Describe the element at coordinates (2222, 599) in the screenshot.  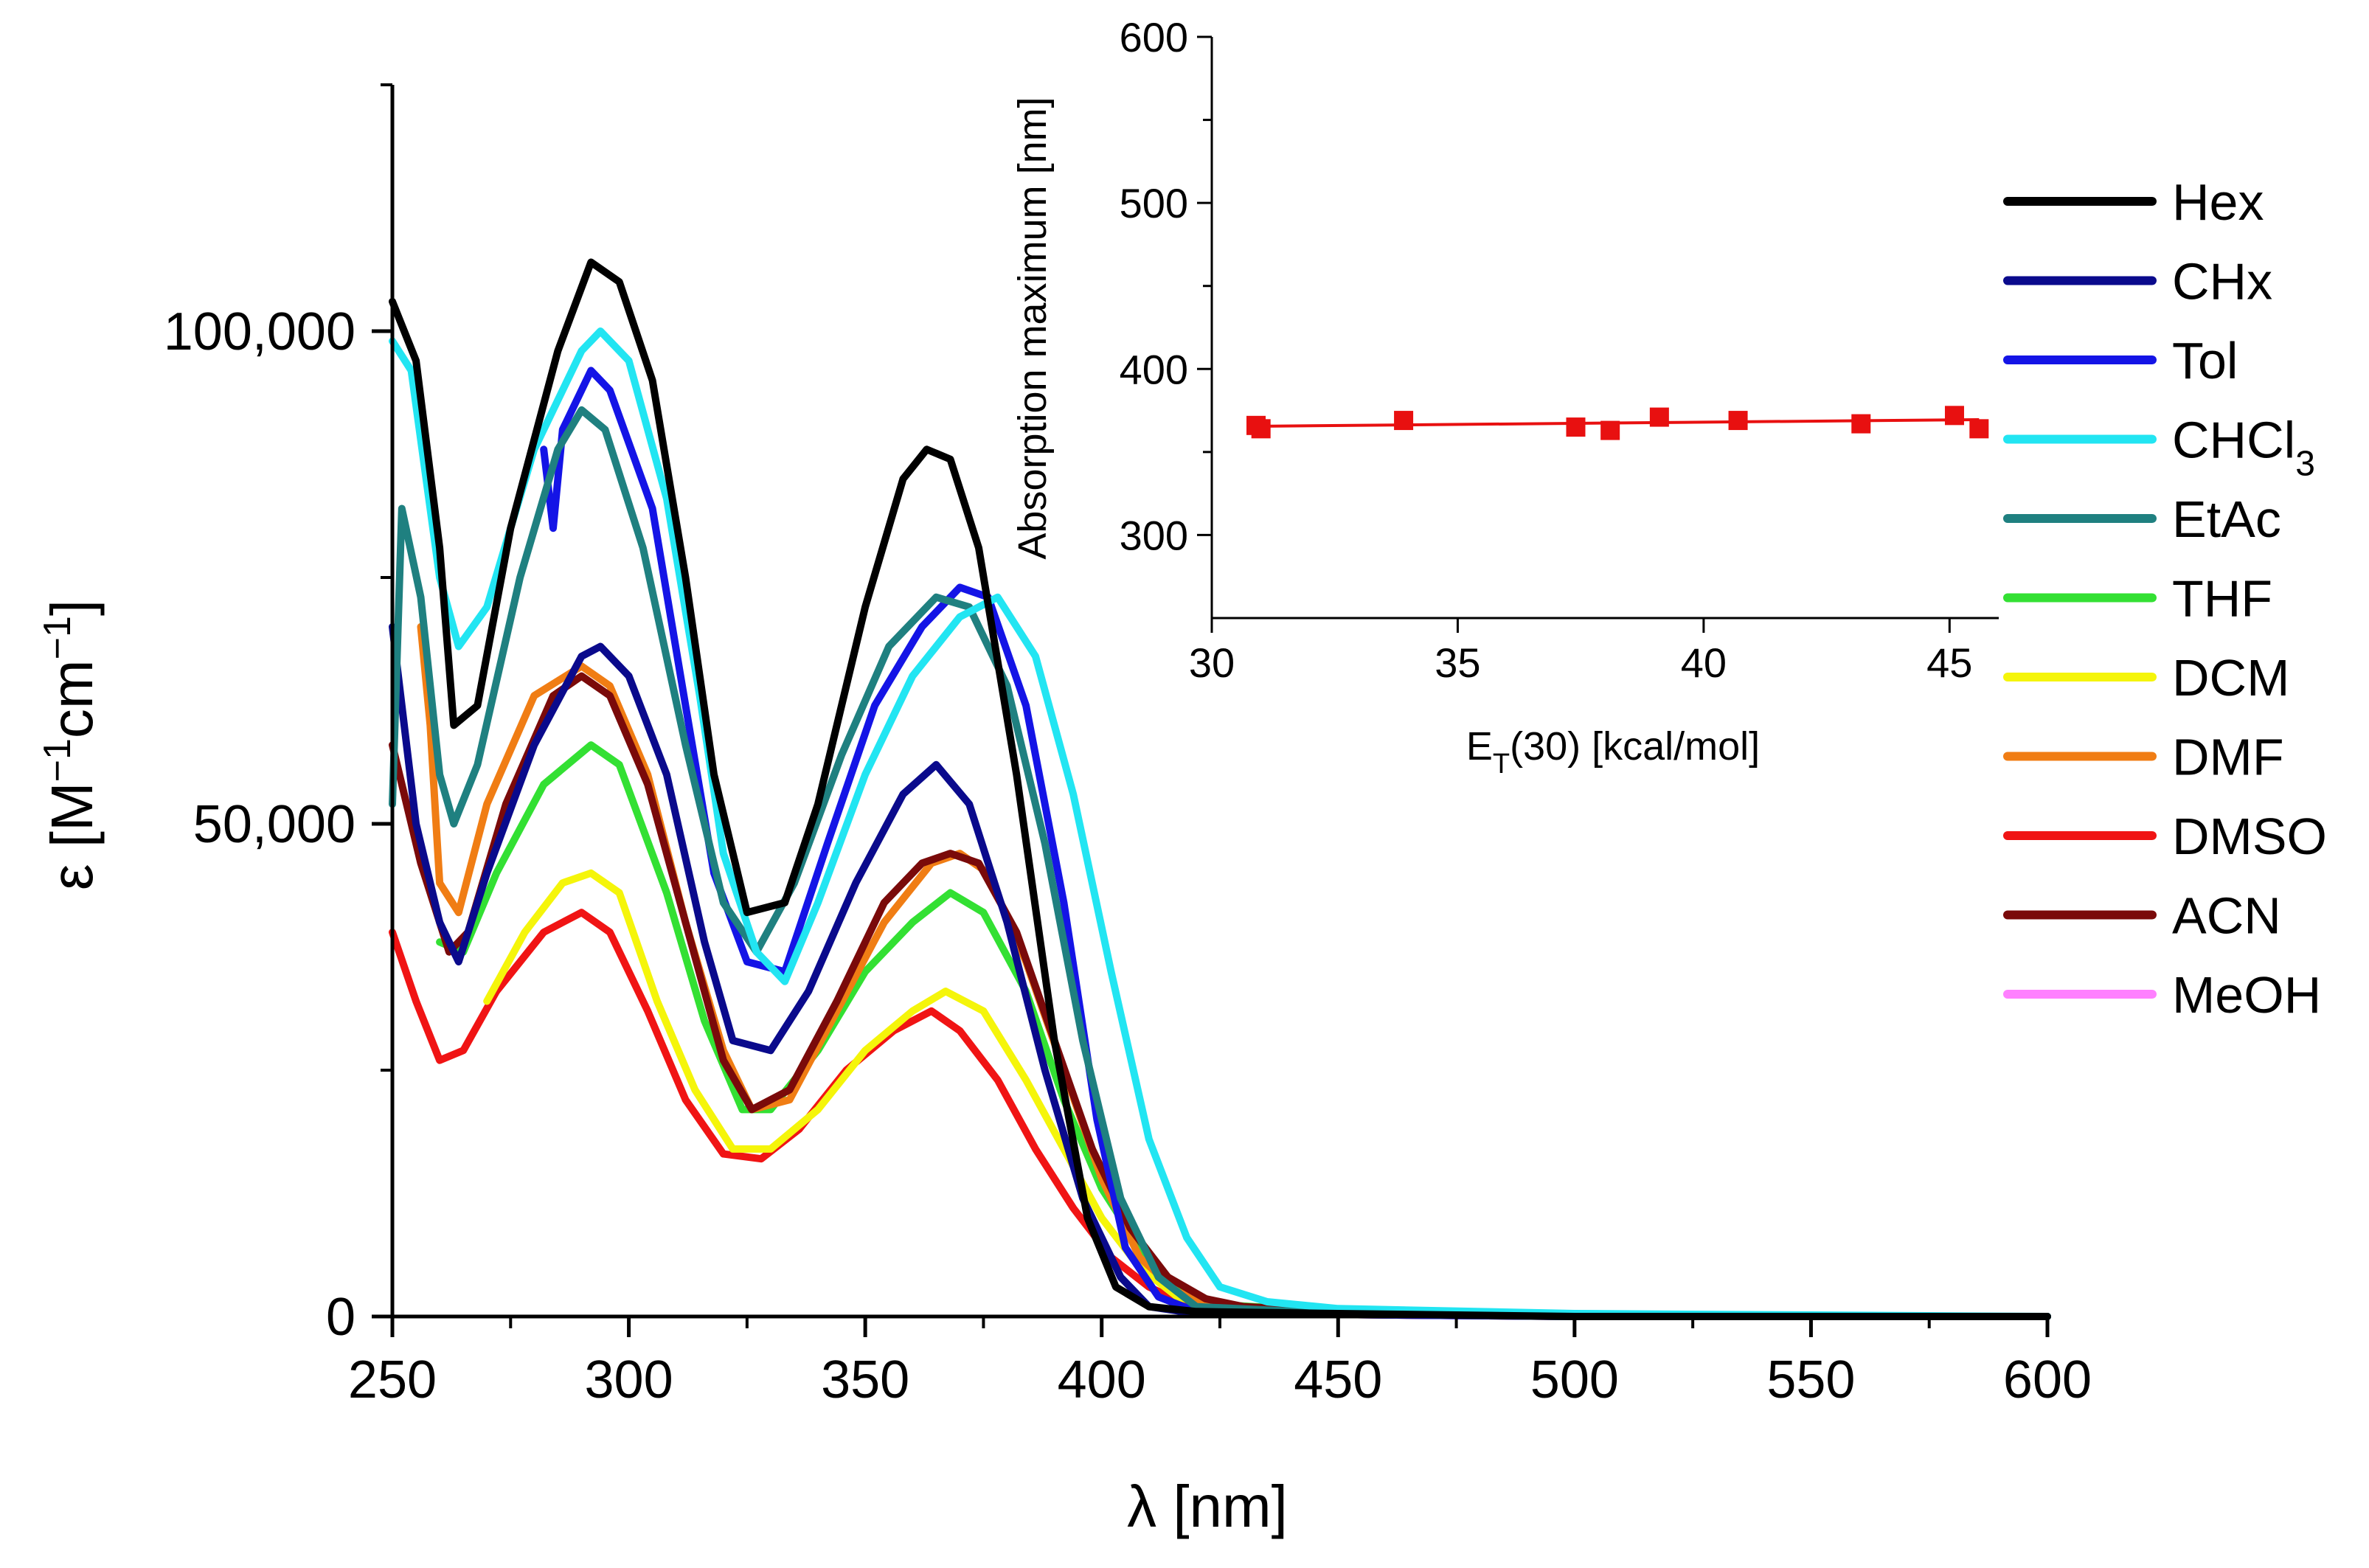
I see `legend-label-thf: THF` at that location.